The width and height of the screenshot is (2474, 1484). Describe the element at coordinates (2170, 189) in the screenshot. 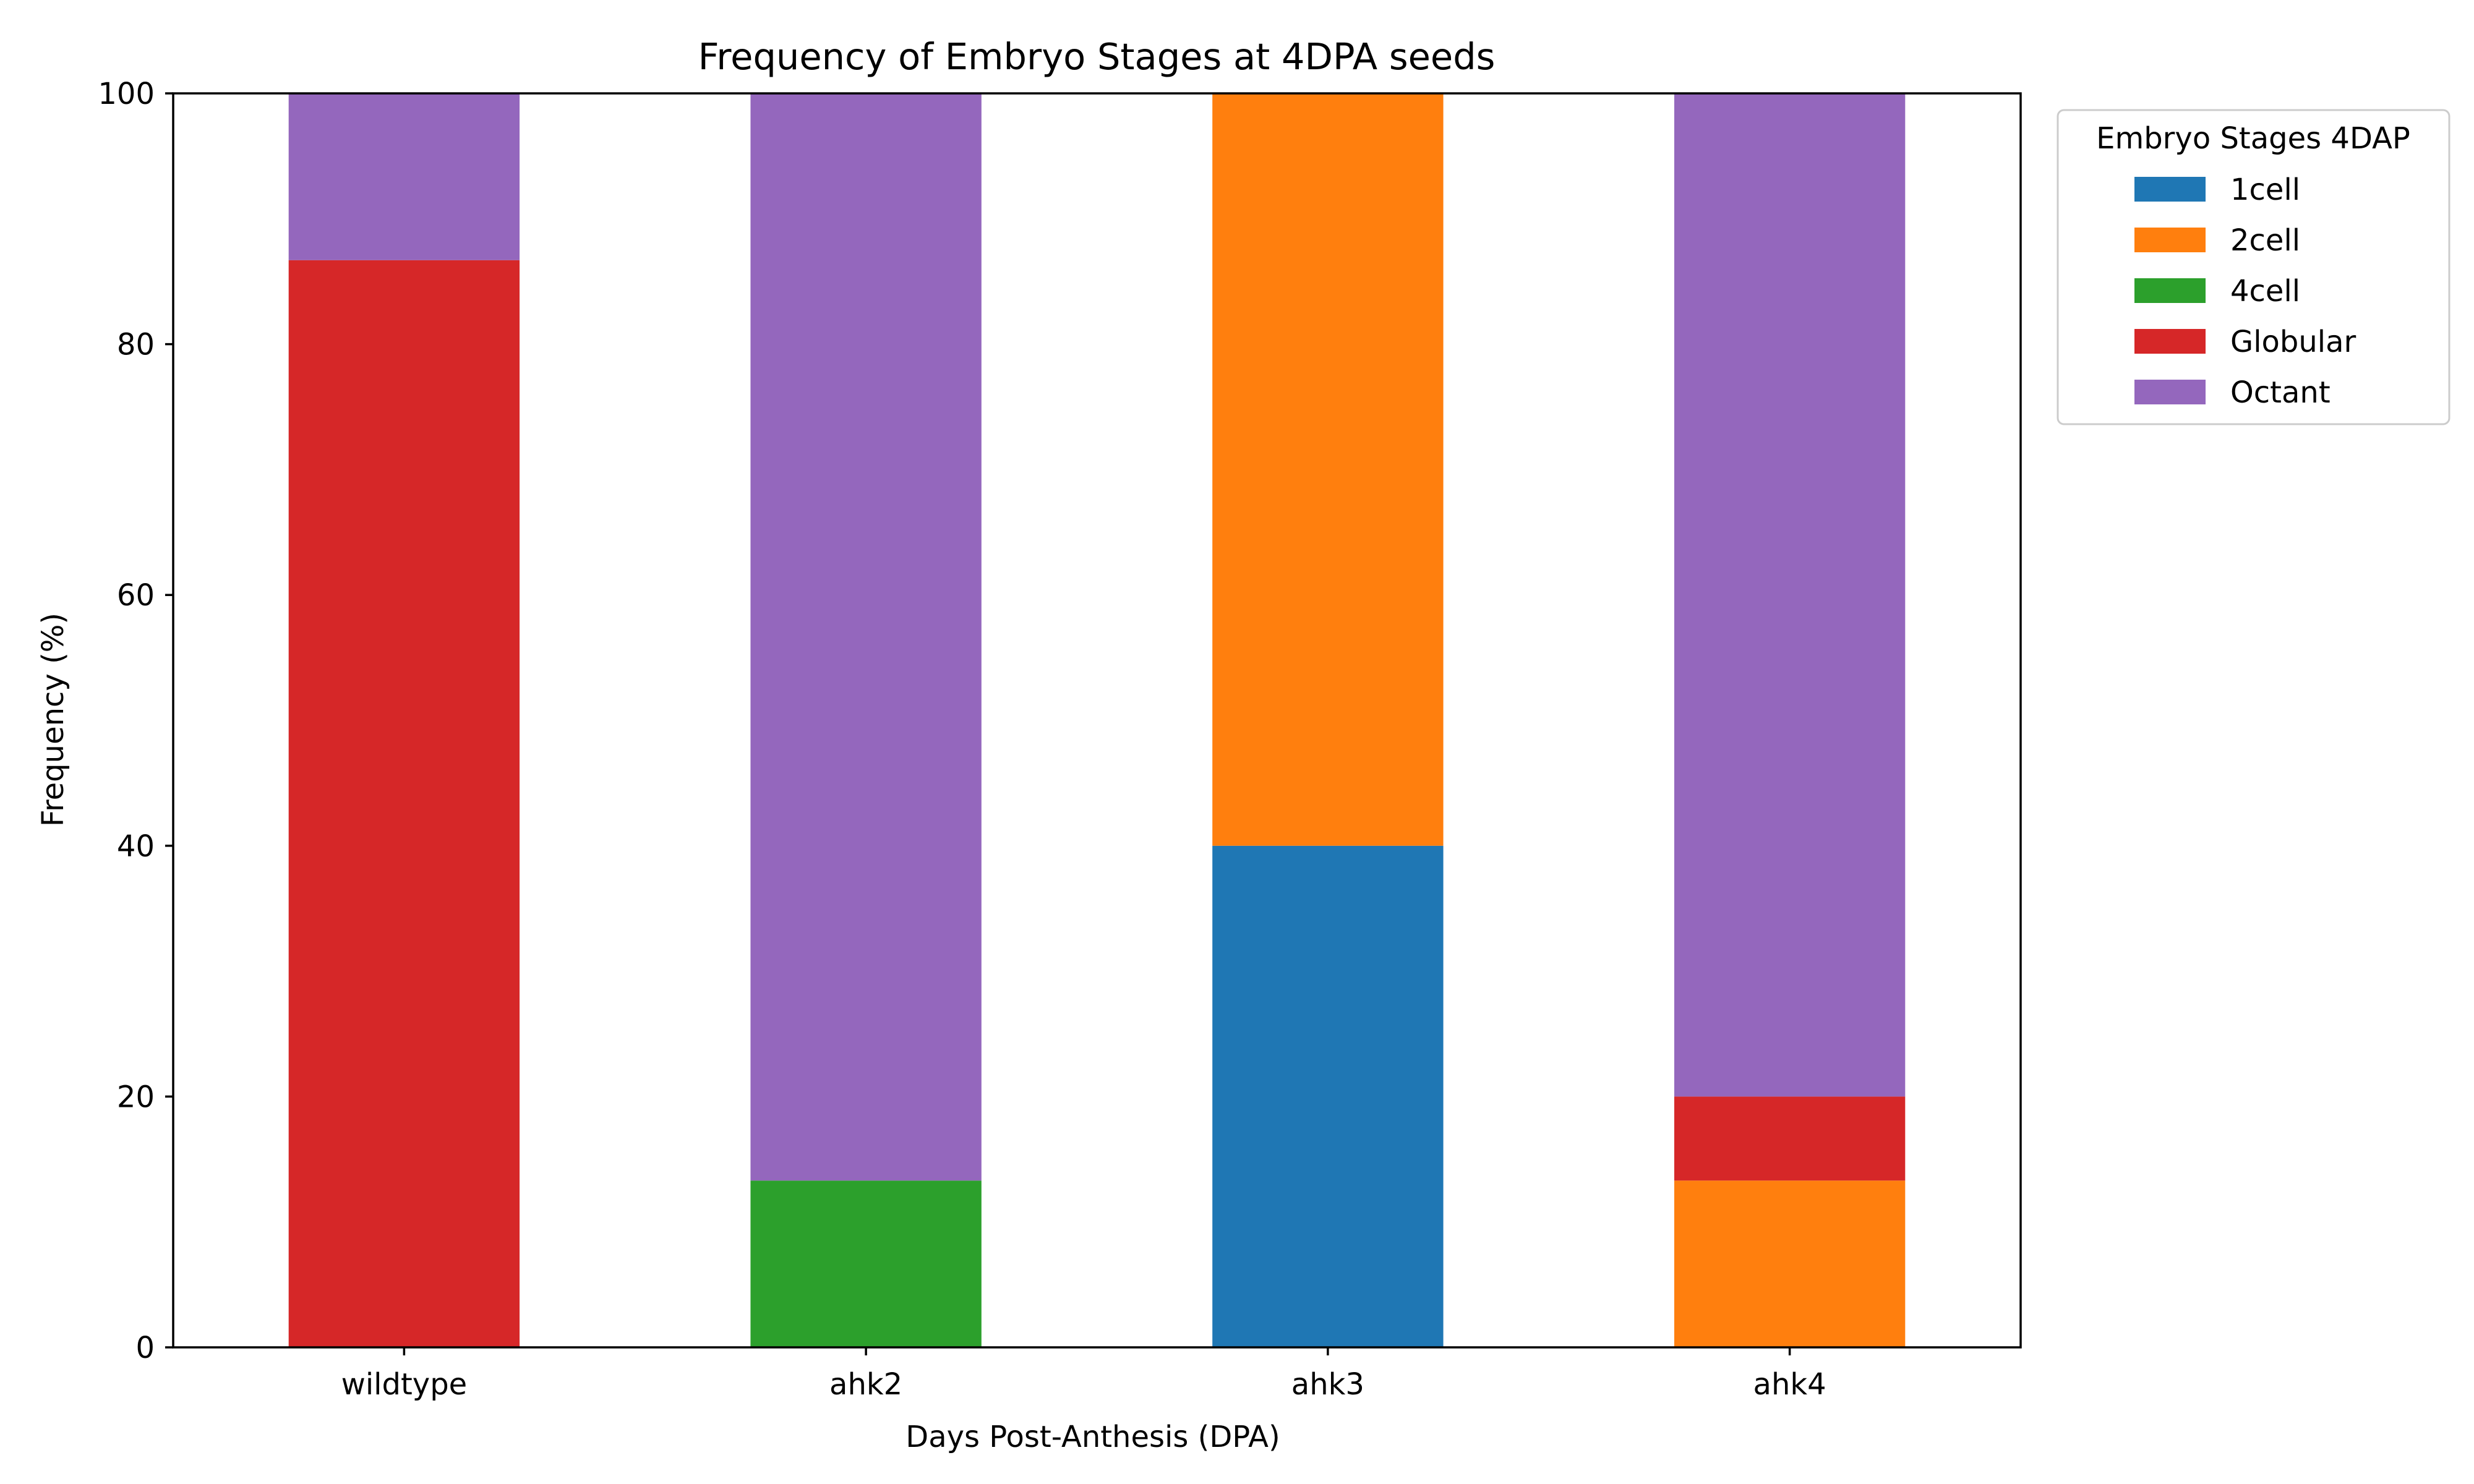

I see `legend-swatch-1cell` at that location.